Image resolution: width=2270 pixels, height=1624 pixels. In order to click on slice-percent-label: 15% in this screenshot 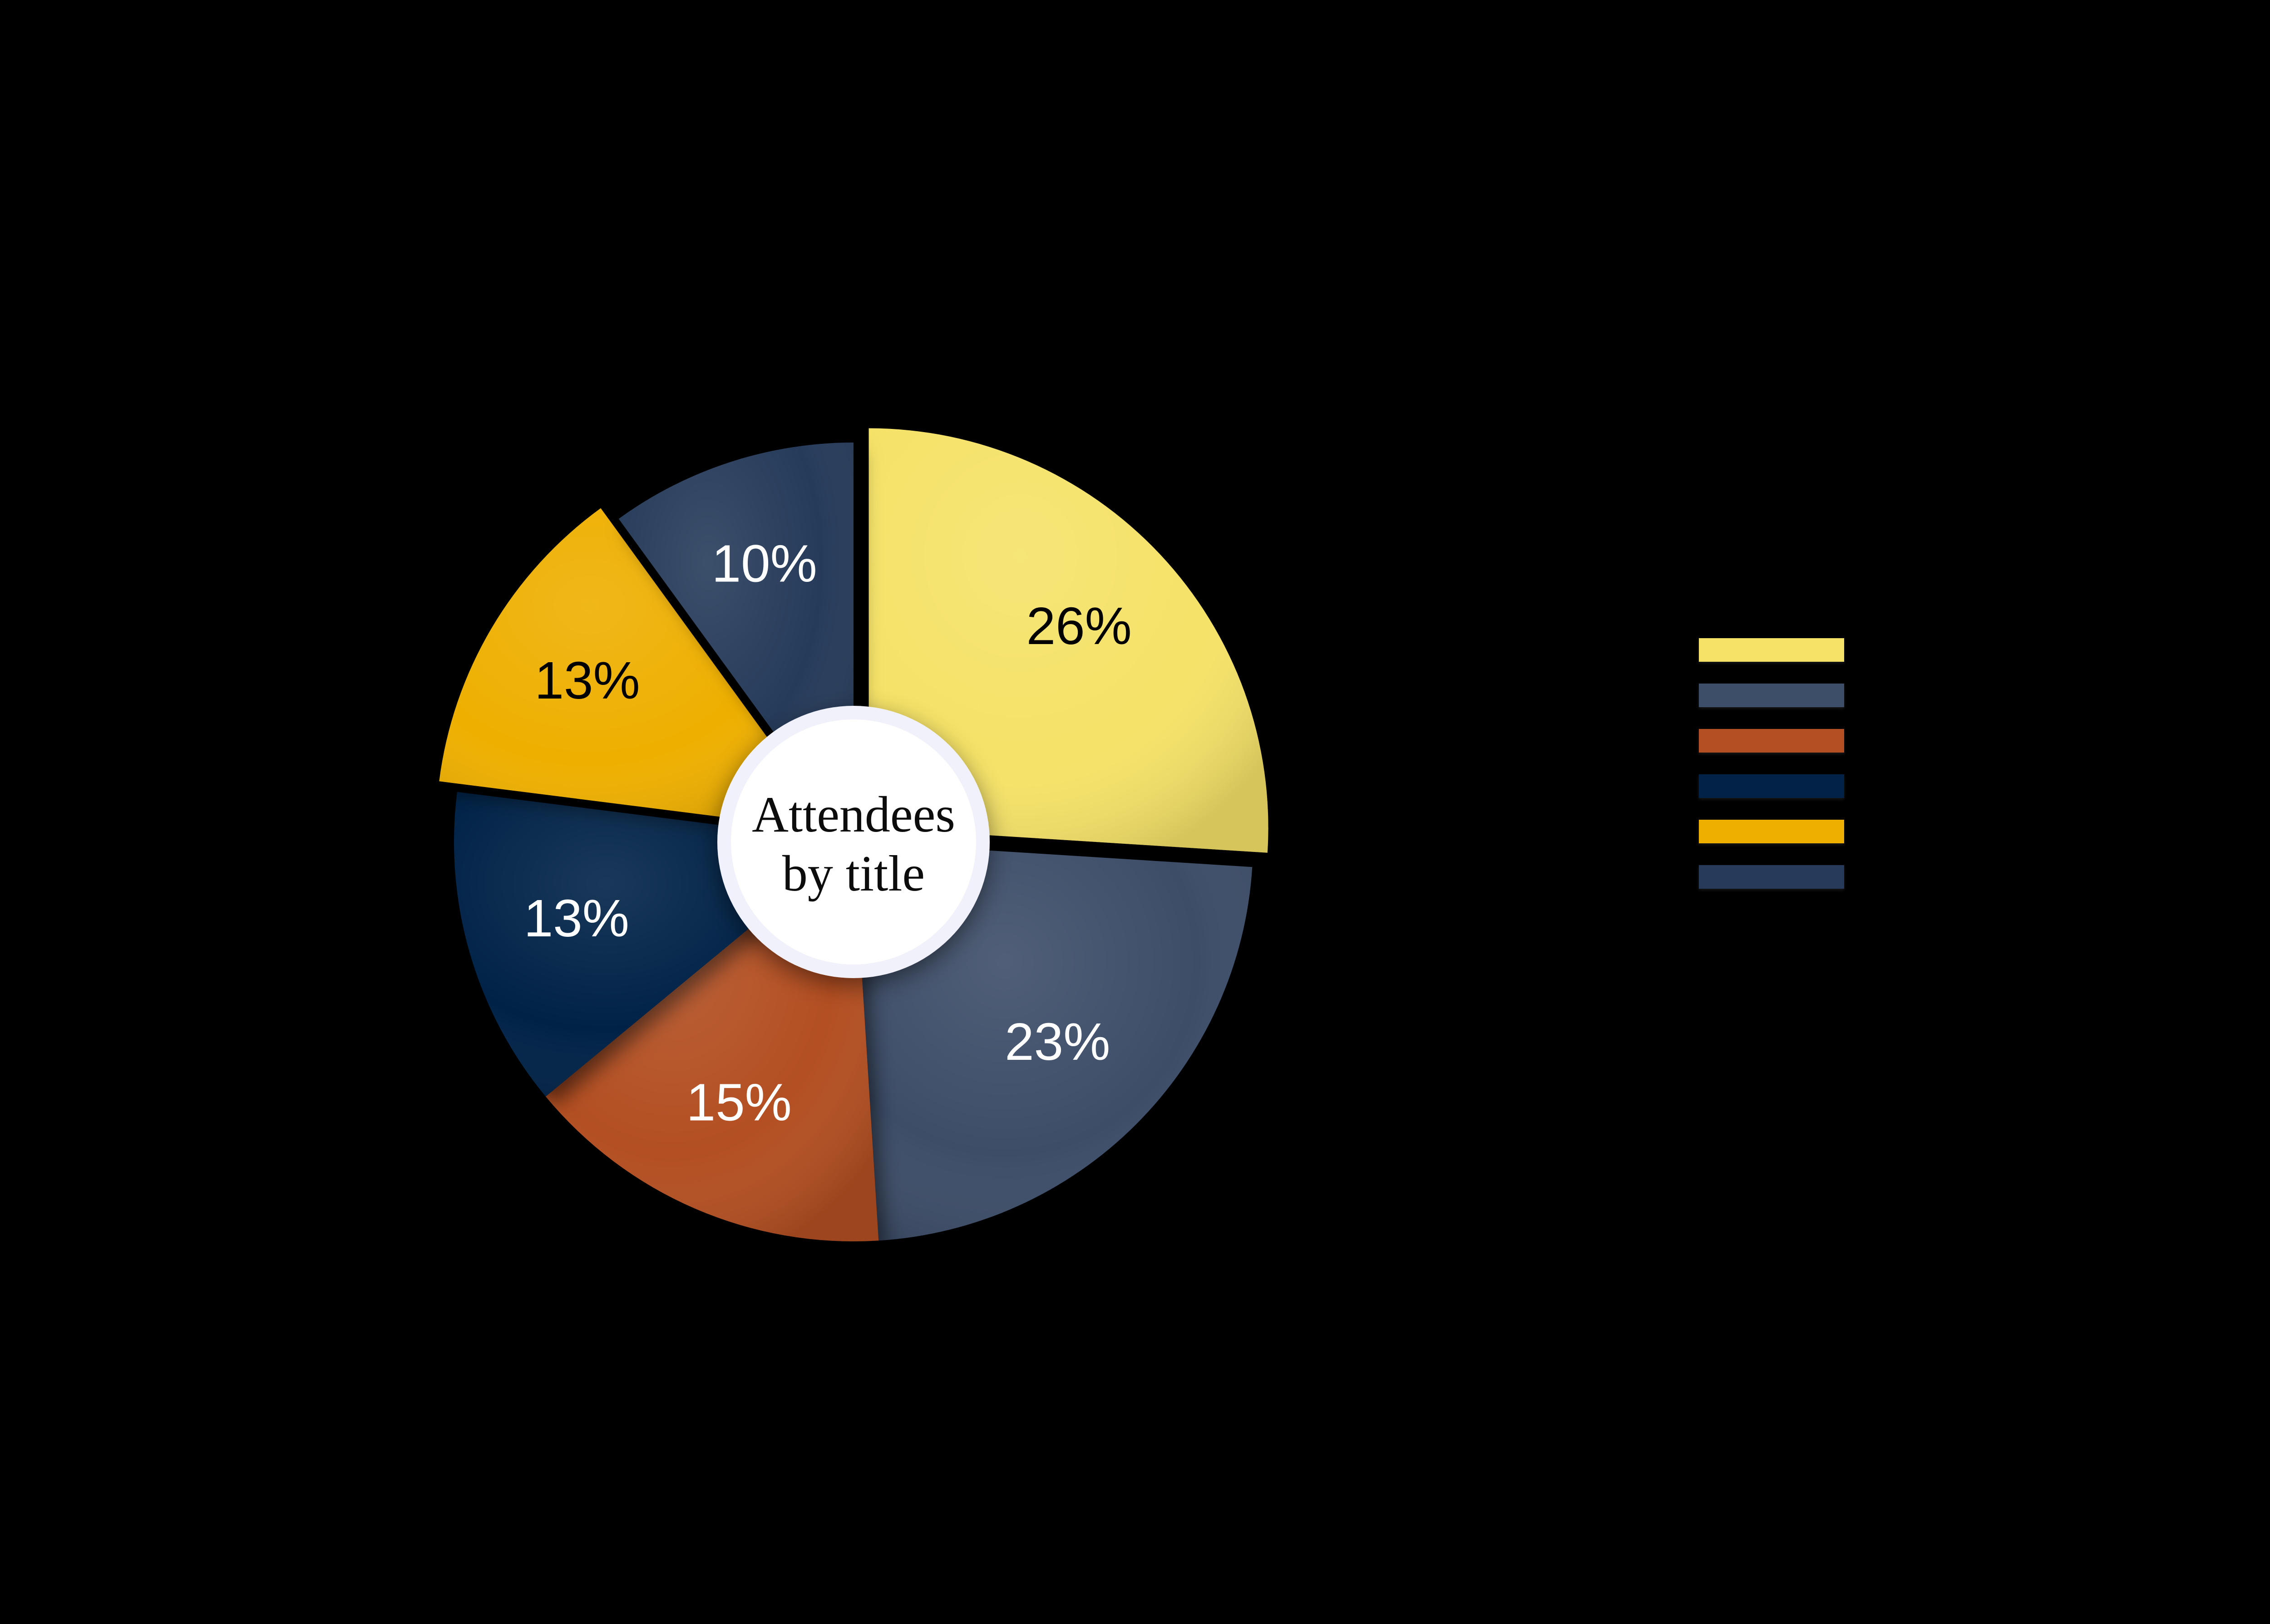, I will do `click(739, 1102)`.